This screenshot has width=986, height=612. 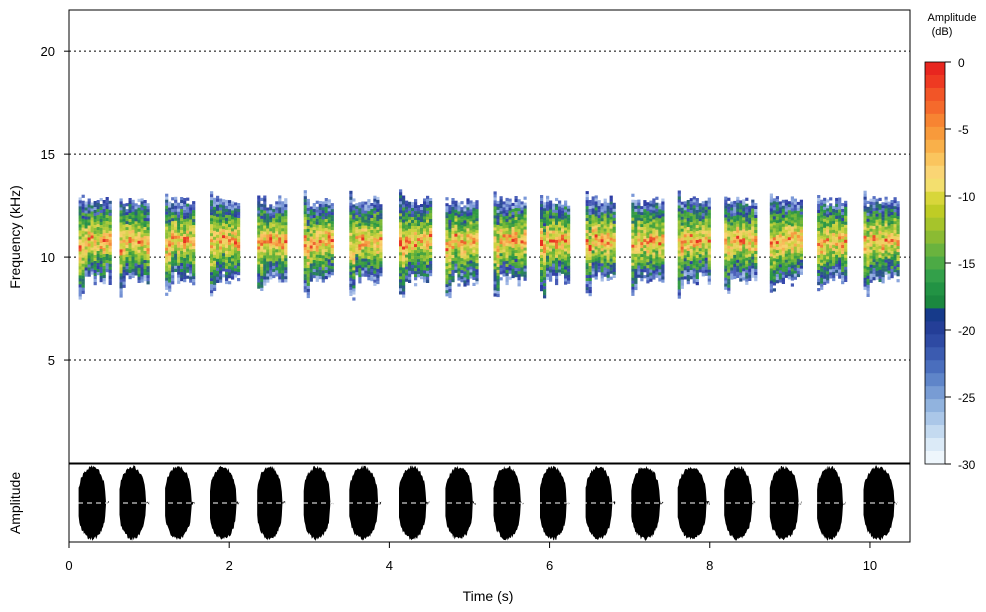 What do you see at coordinates (601, 243) in the screenshot?
I see `syllable` at bounding box center [601, 243].